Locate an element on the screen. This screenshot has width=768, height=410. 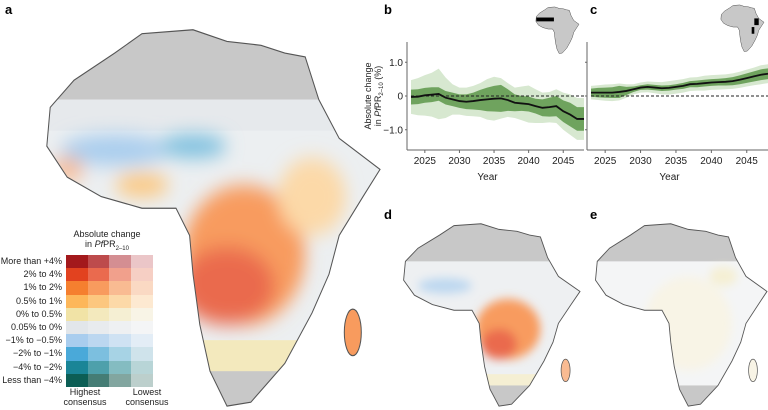
panel-label-a: a is located at coordinates (9, 9).